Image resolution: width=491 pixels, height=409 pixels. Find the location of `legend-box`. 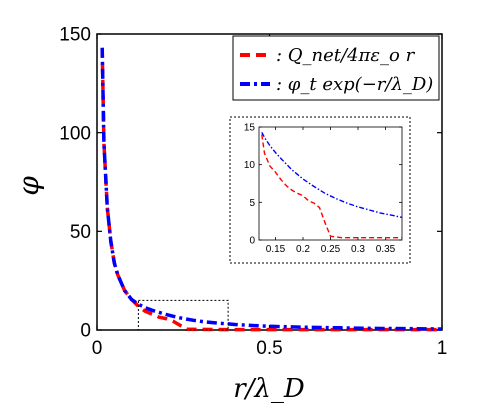

legend-box is located at coordinates (336, 68).